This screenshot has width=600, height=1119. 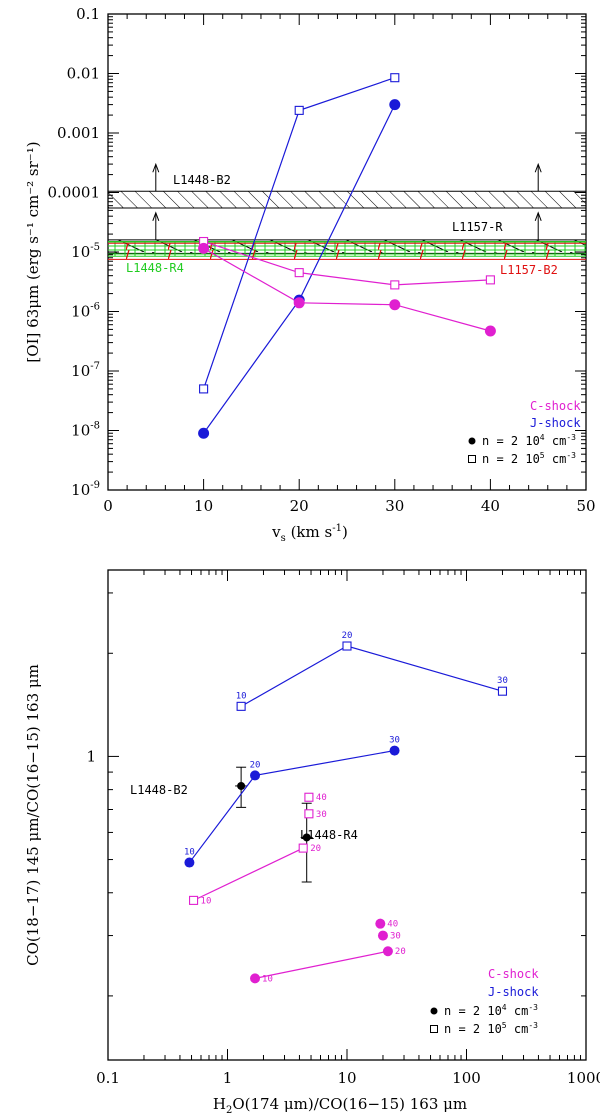 I want to click on top-x-tick-label: 50, so click(x=585, y=506).